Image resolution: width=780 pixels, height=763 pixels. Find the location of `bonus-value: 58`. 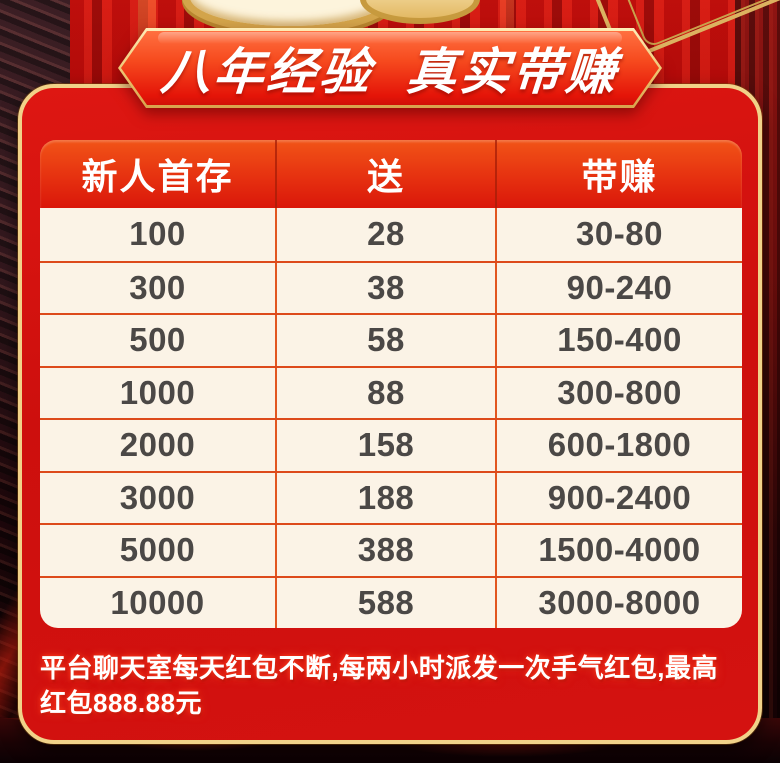

bonus-value: 58 is located at coordinates (385, 340).